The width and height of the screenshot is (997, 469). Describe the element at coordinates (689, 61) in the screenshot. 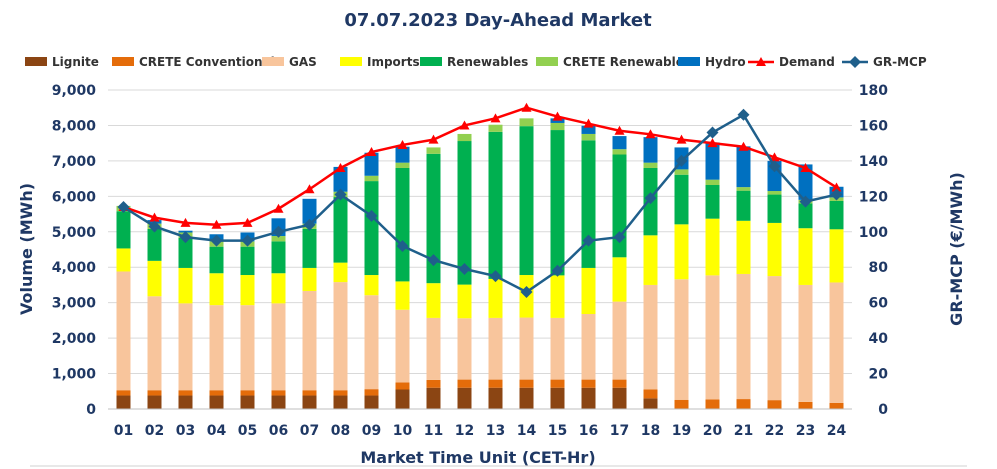

I see `legend-swatch` at that location.